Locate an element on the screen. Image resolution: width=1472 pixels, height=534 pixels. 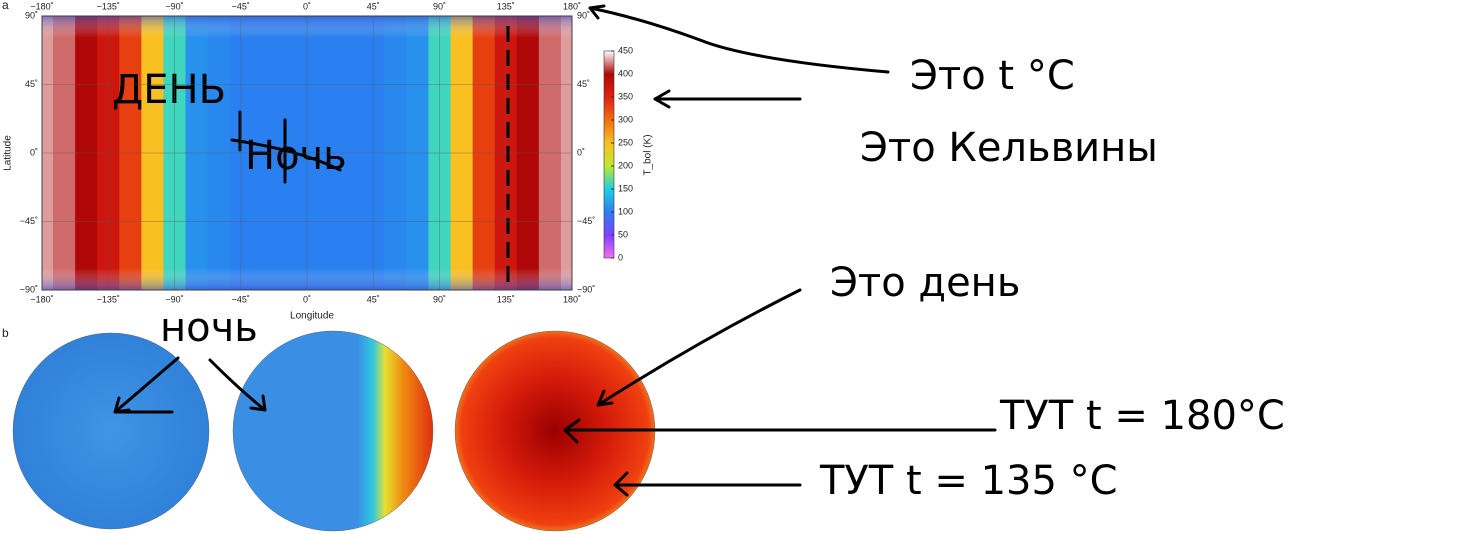
colorbar-tick-label: 250 is located at coordinates (625, 142).